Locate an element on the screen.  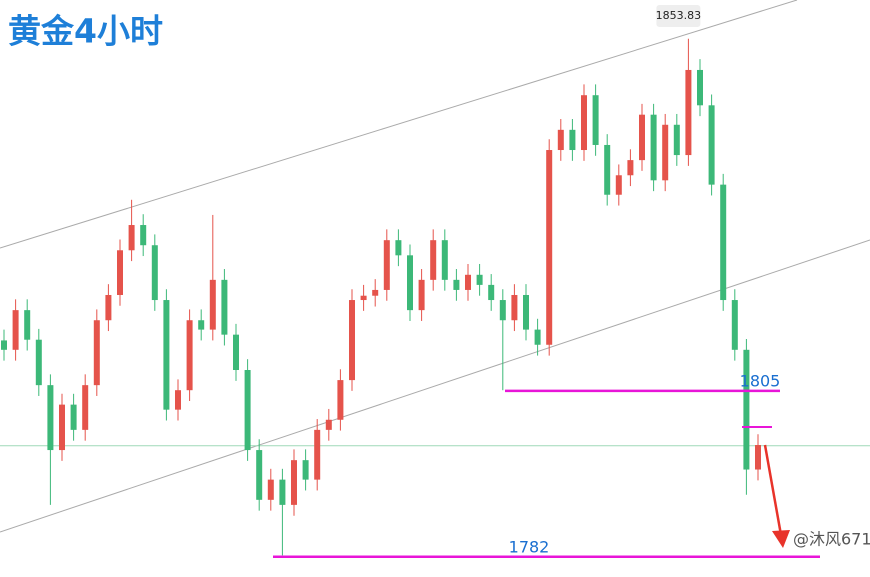
level-label: 1782 is located at coordinates (529, 546).